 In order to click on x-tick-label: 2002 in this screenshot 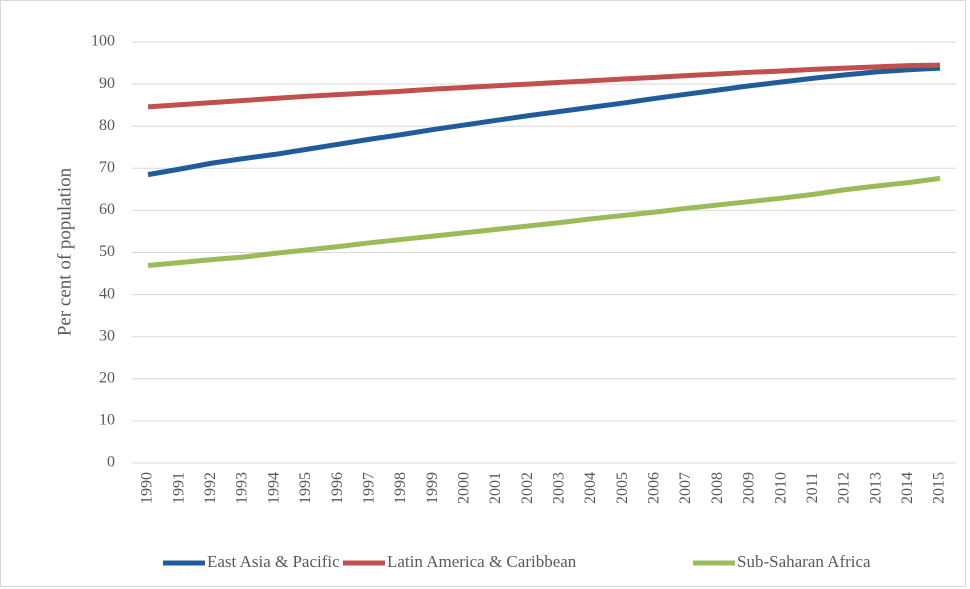, I will do `click(527, 488)`.